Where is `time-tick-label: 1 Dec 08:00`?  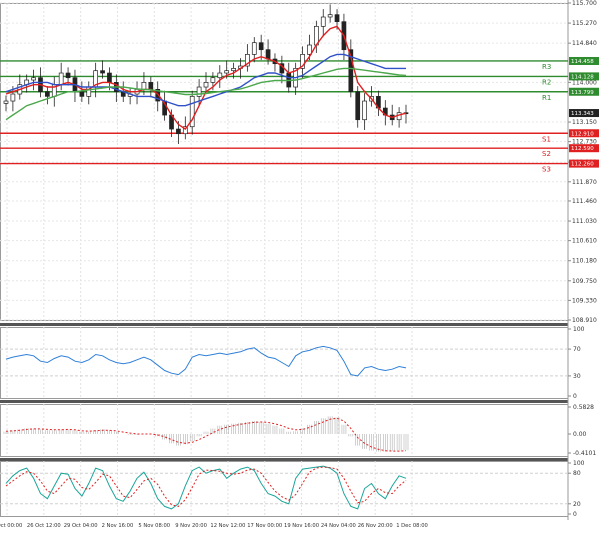 time-tick-label: 1 Dec 08:00 is located at coordinates (412, 526).